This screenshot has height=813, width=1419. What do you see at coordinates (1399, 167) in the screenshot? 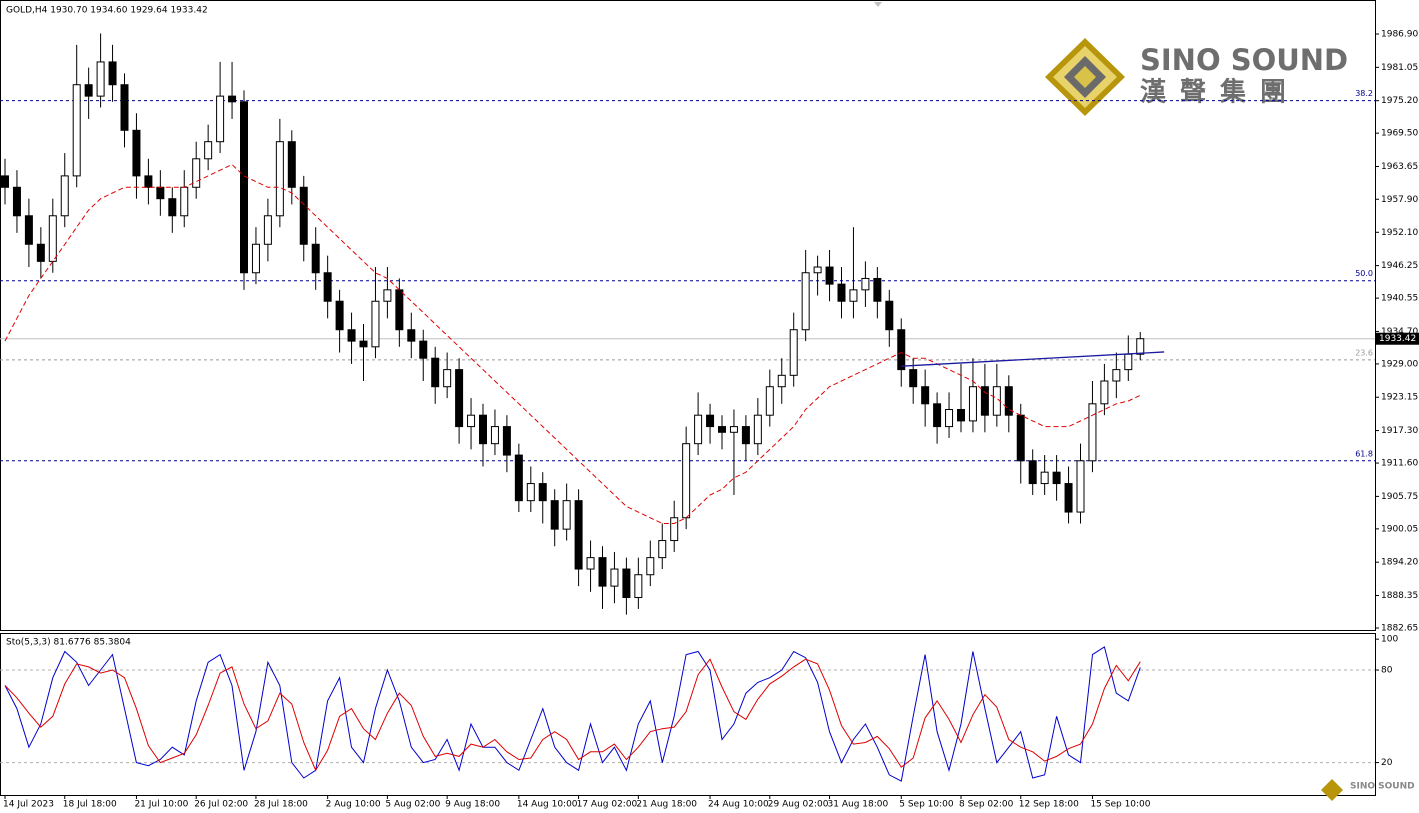
I see `y-tick-label: 1963.65` at bounding box center [1399, 167].